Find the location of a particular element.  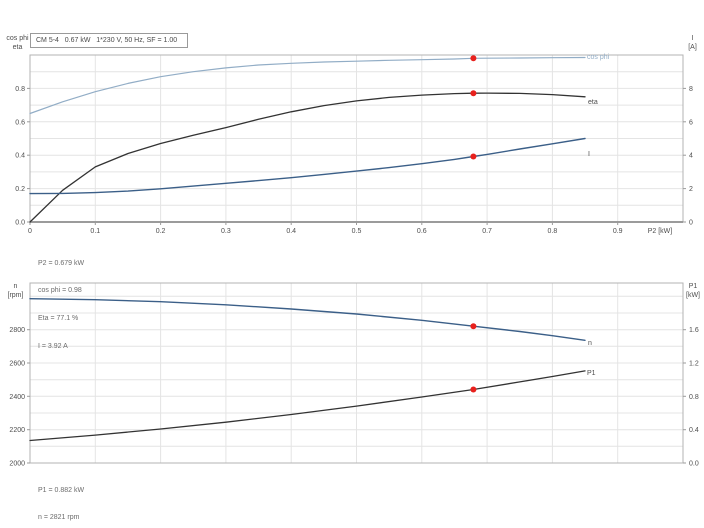

tick-label-right: 6 is located at coordinates (691, 122).